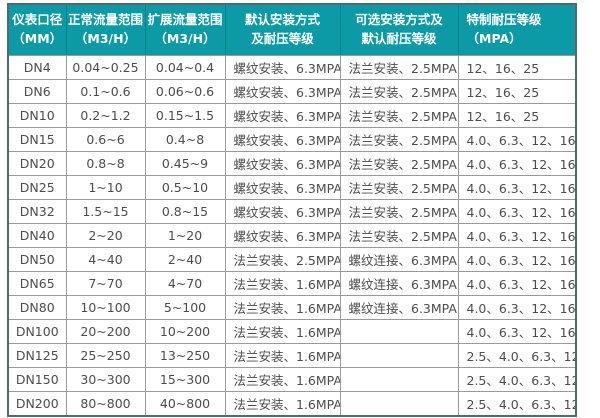 The height and width of the screenshot is (418, 600). Describe the element at coordinates (105, 355) in the screenshot. I see `table-cell-normal-flow: 25~250` at that location.